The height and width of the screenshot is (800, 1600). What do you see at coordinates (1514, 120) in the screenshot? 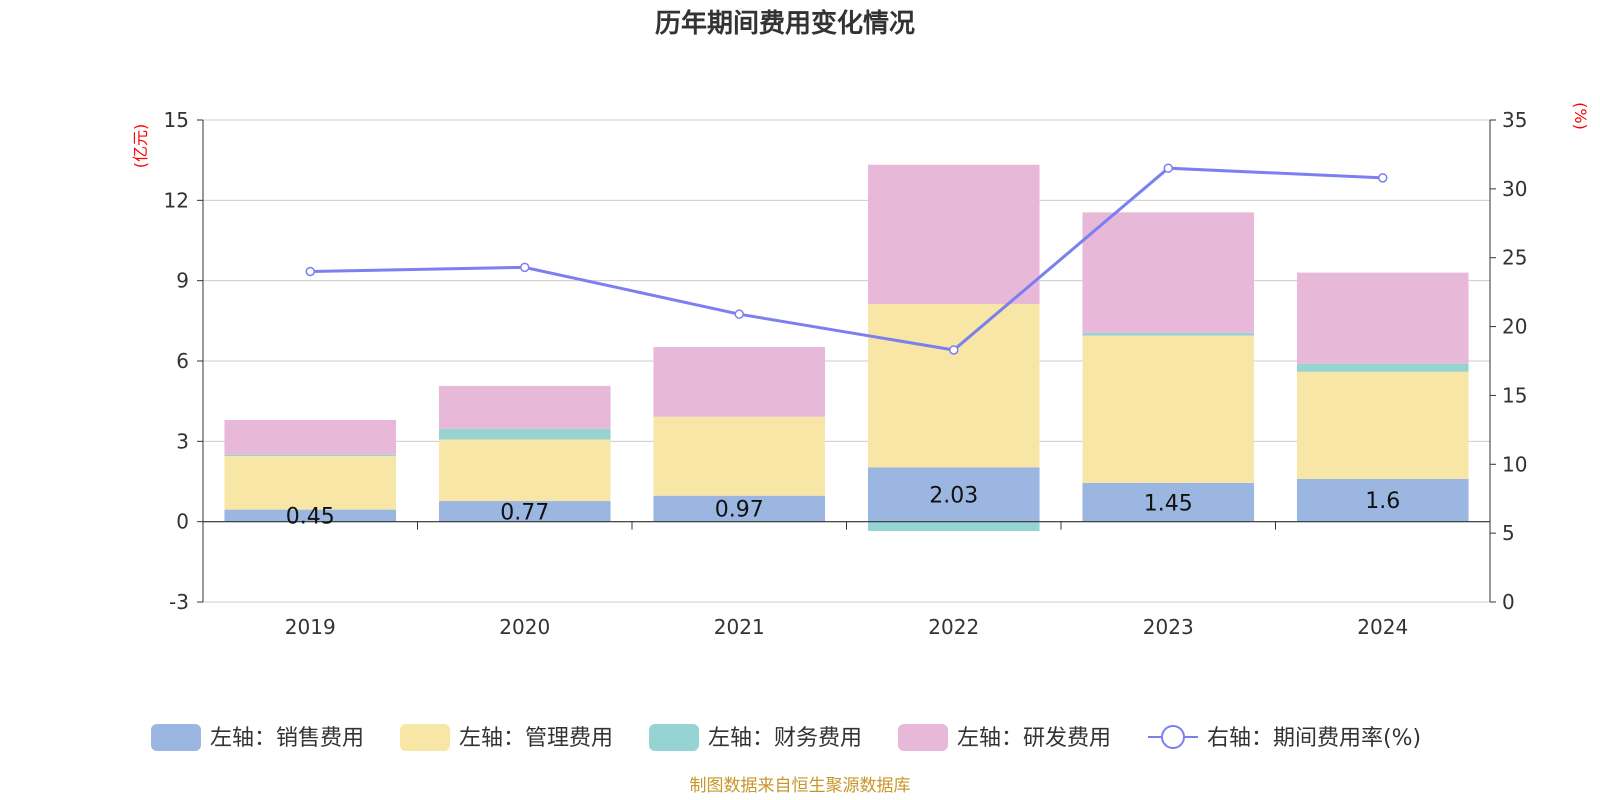
I see `right-tick-label: 35` at bounding box center [1514, 120].